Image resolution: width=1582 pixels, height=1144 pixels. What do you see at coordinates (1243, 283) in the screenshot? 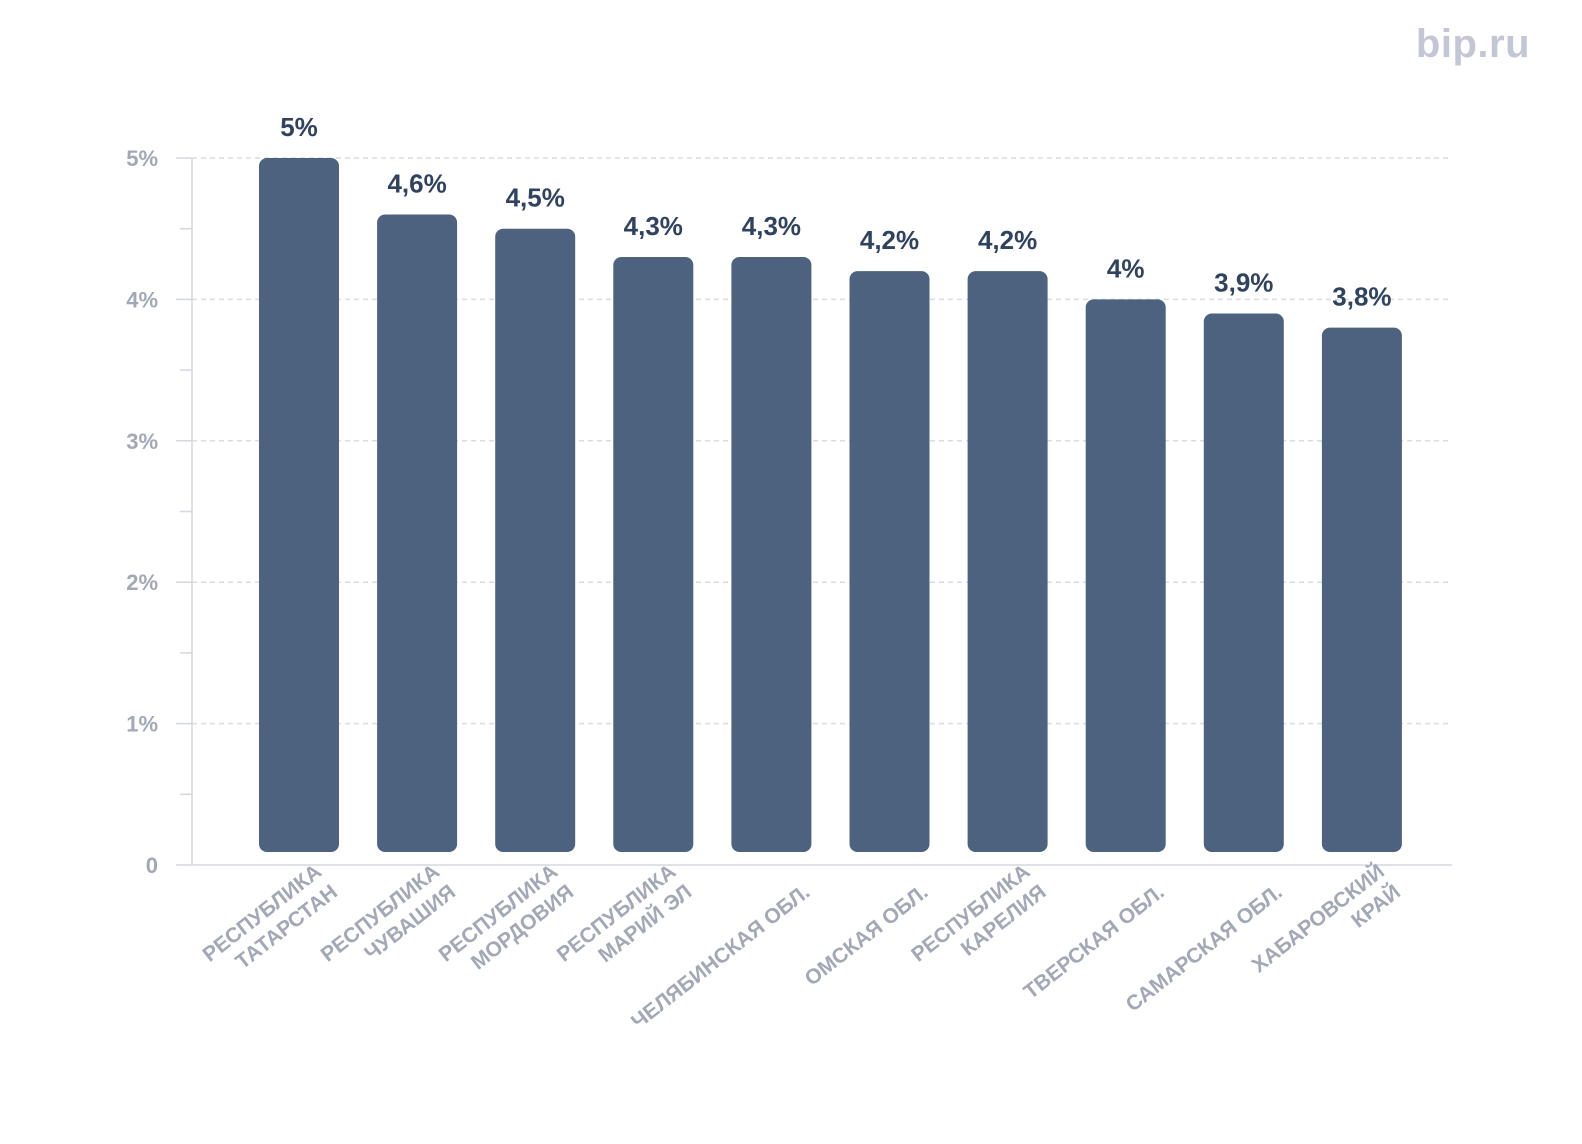
I see `bar-value-label: 3,9%` at bounding box center [1243, 283].